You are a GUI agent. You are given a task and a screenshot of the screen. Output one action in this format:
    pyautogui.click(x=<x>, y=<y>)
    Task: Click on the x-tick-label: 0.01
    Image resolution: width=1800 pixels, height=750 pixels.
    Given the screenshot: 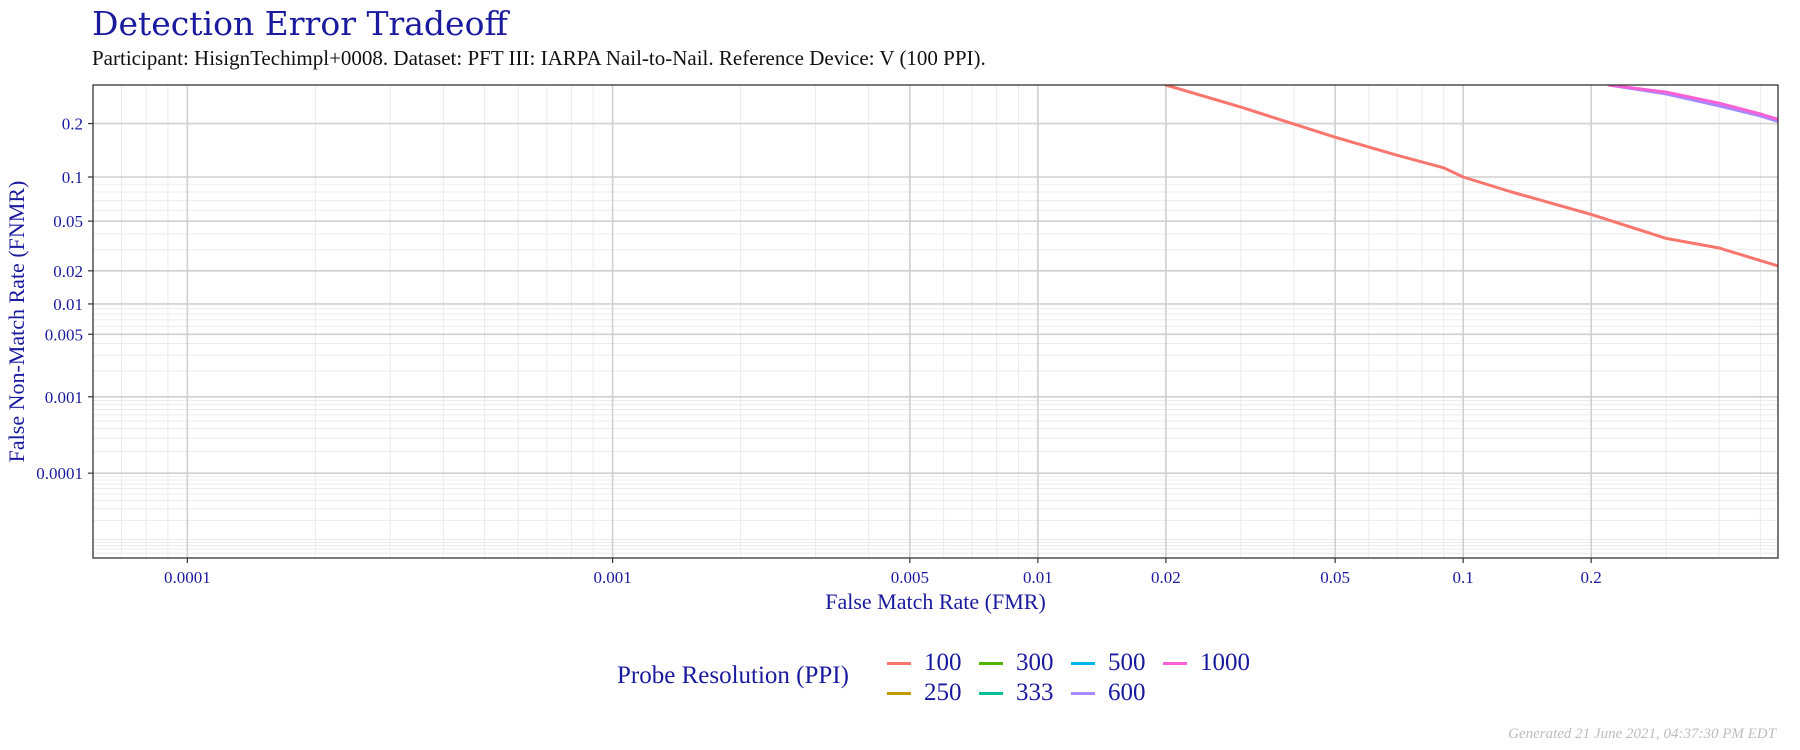 What is the action you would take?
    pyautogui.click(x=1038, y=577)
    